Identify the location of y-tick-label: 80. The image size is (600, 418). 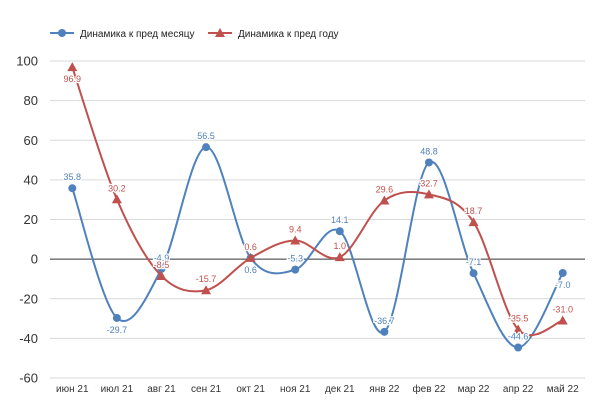
(31, 100).